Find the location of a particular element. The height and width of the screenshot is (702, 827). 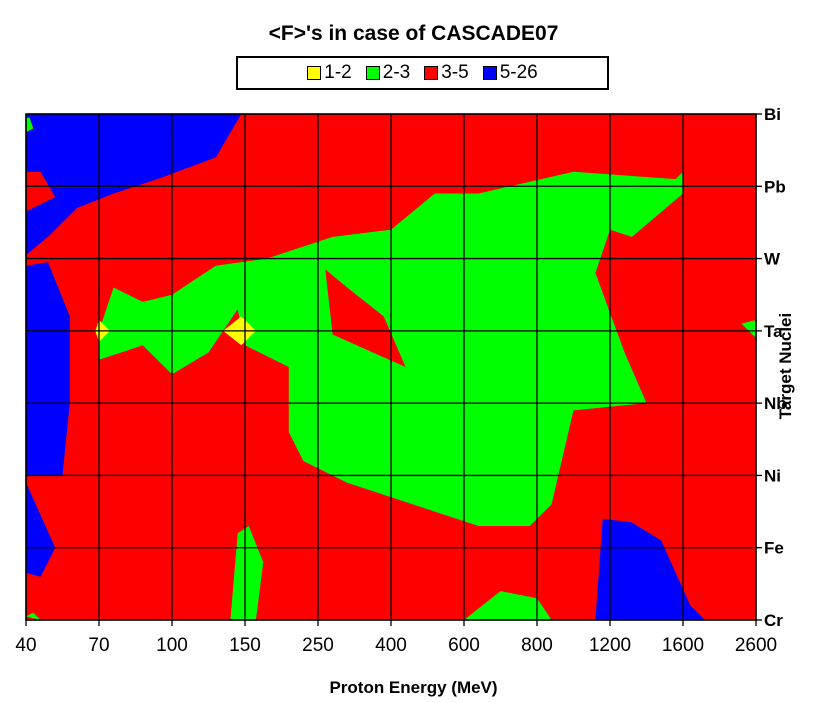

legend-label-2-3: 2-3 is located at coordinates (396, 72).